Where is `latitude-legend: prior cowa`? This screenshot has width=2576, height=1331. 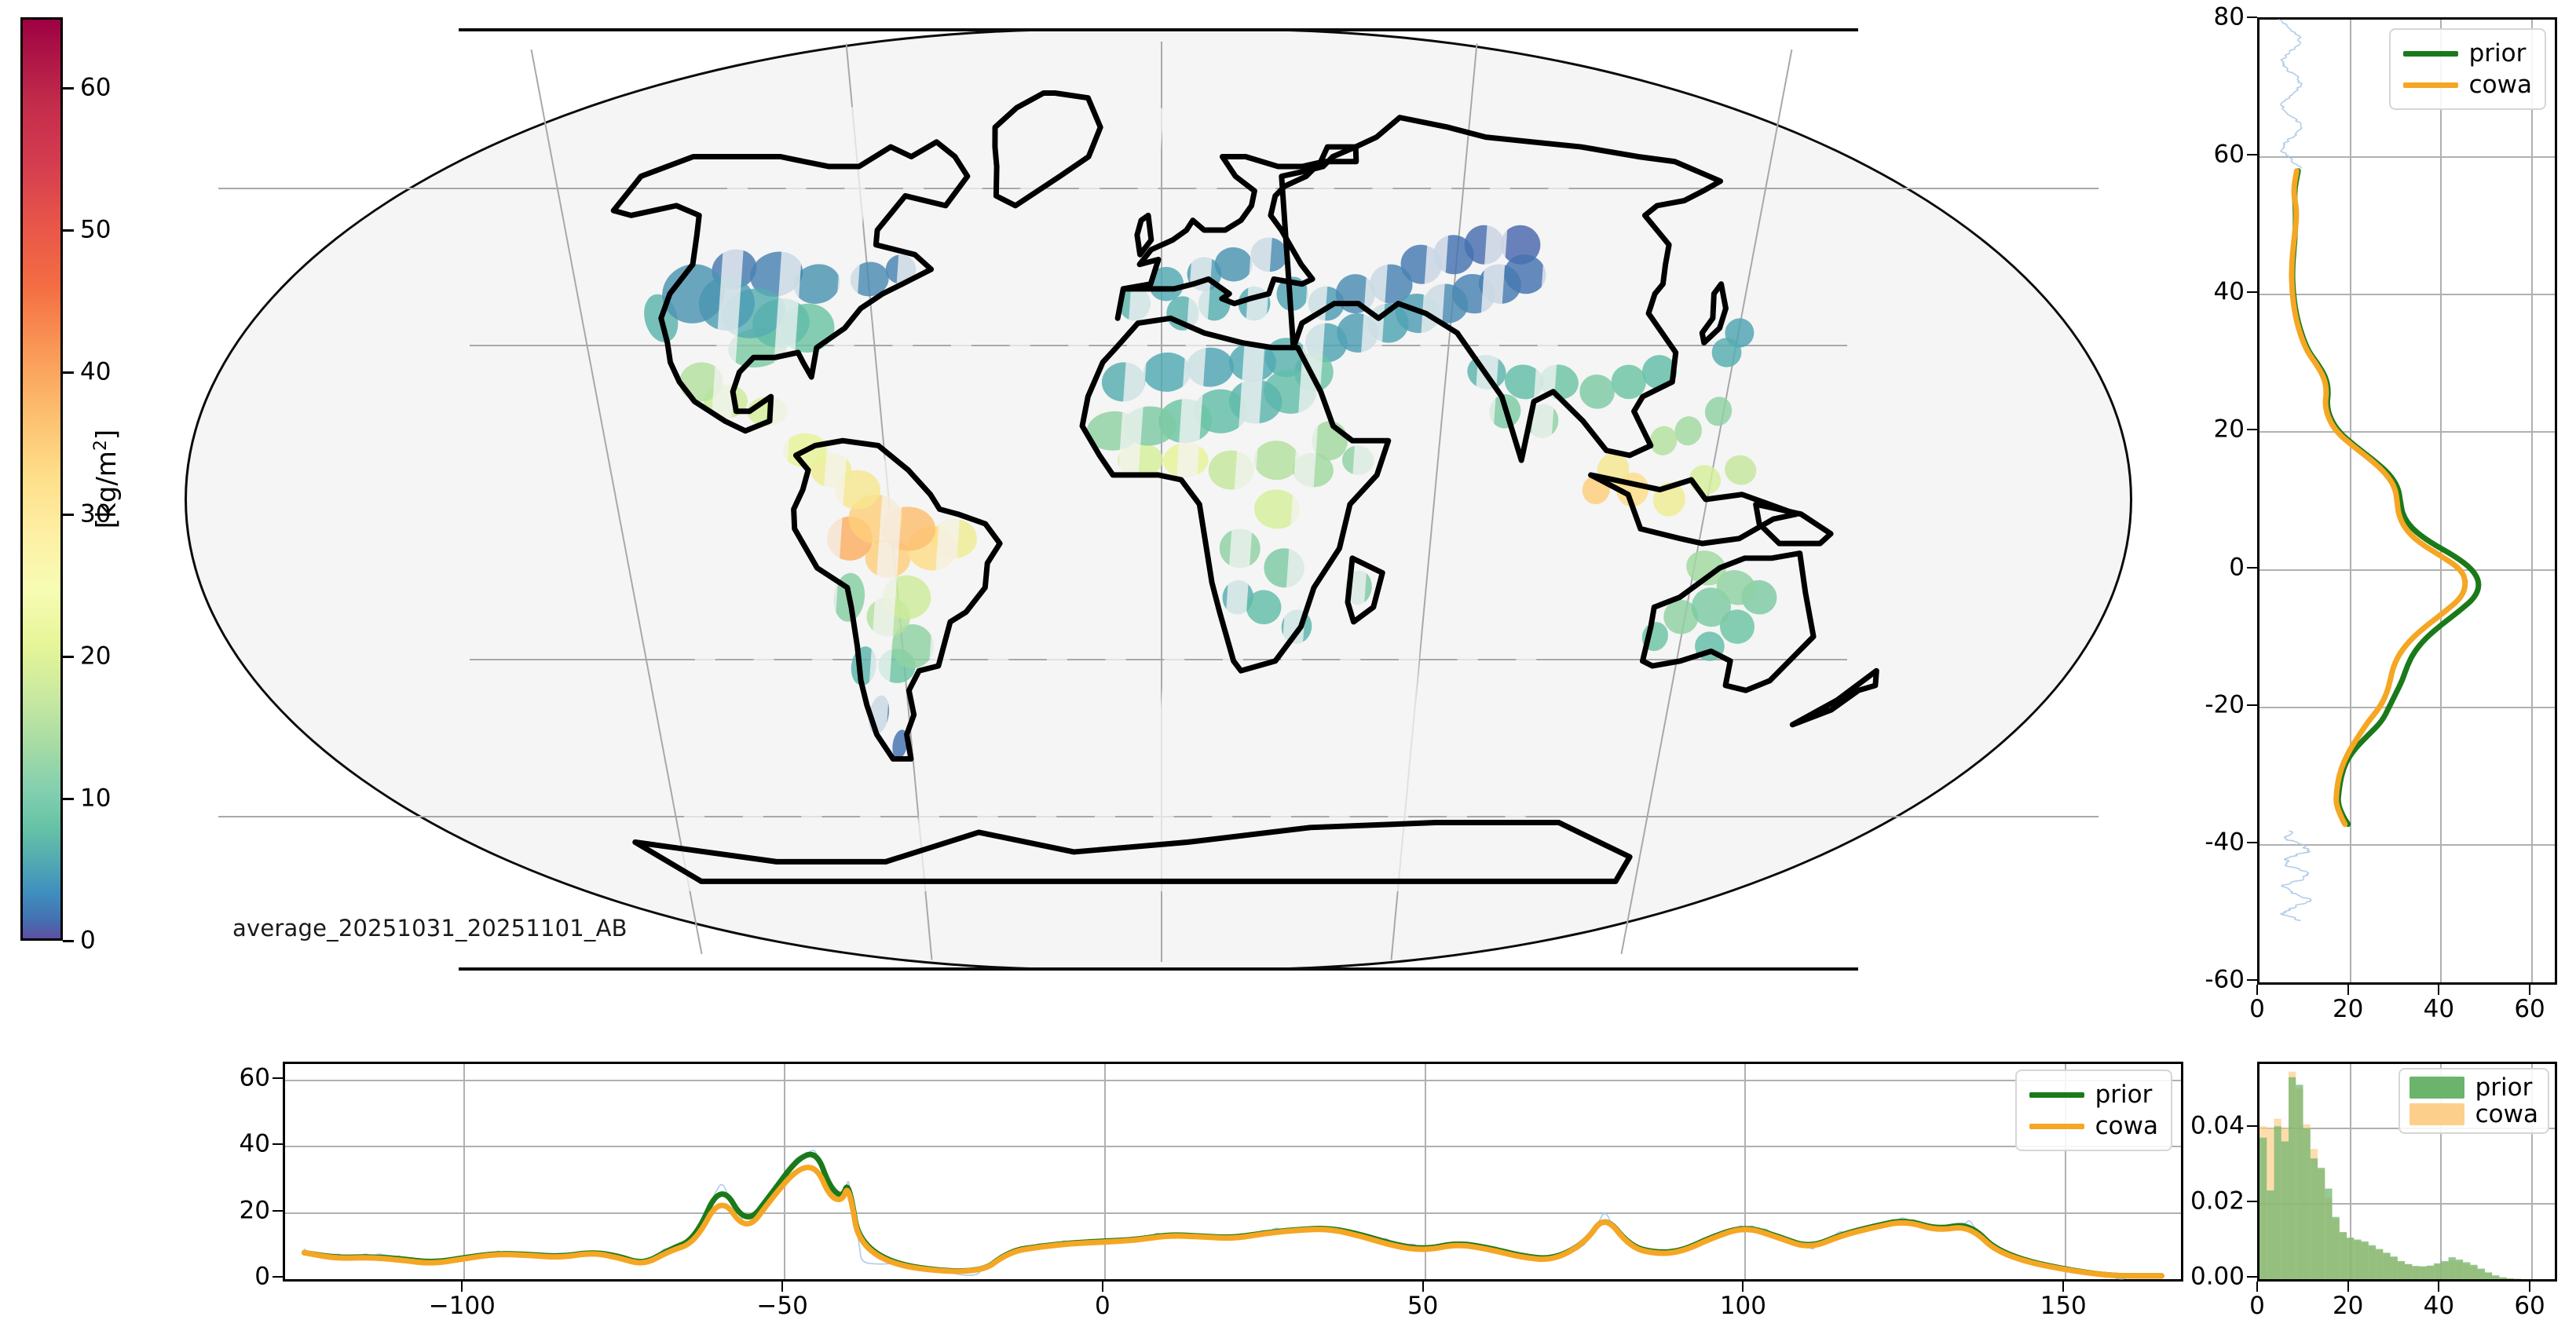 latitude-legend: prior cowa is located at coordinates (2467, 69).